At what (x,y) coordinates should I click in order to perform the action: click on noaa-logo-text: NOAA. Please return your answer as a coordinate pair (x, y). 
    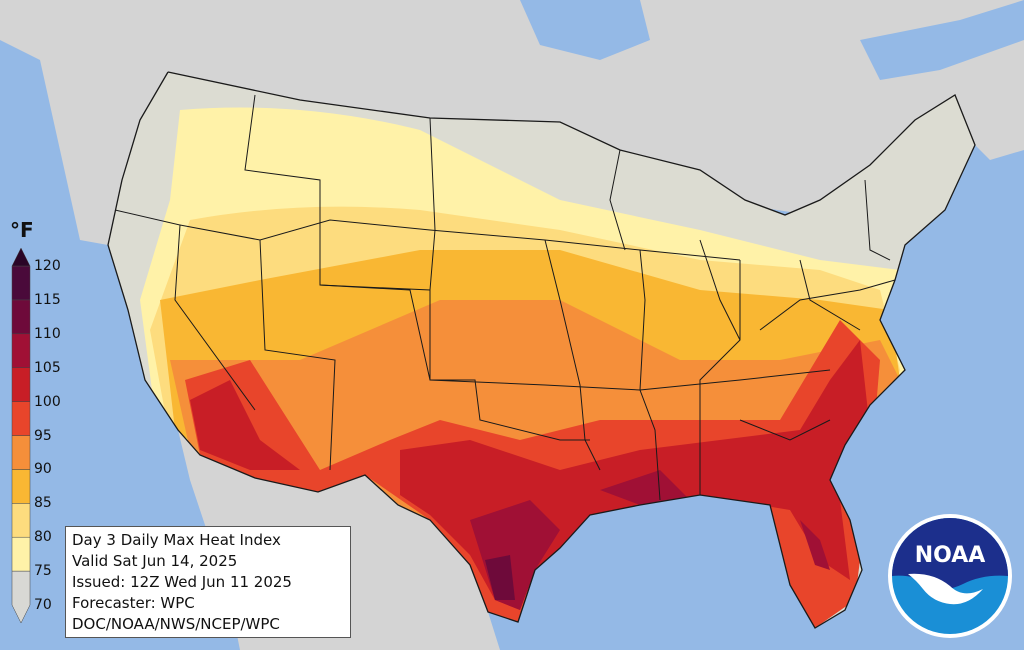
    Looking at the image, I should click on (950, 555).